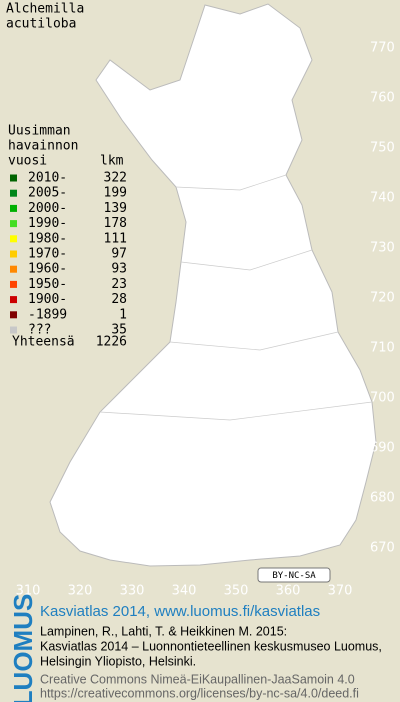 The height and width of the screenshot is (702, 400). What do you see at coordinates (382, 148) in the screenshot?
I see `grid-y-label: 750` at bounding box center [382, 148].